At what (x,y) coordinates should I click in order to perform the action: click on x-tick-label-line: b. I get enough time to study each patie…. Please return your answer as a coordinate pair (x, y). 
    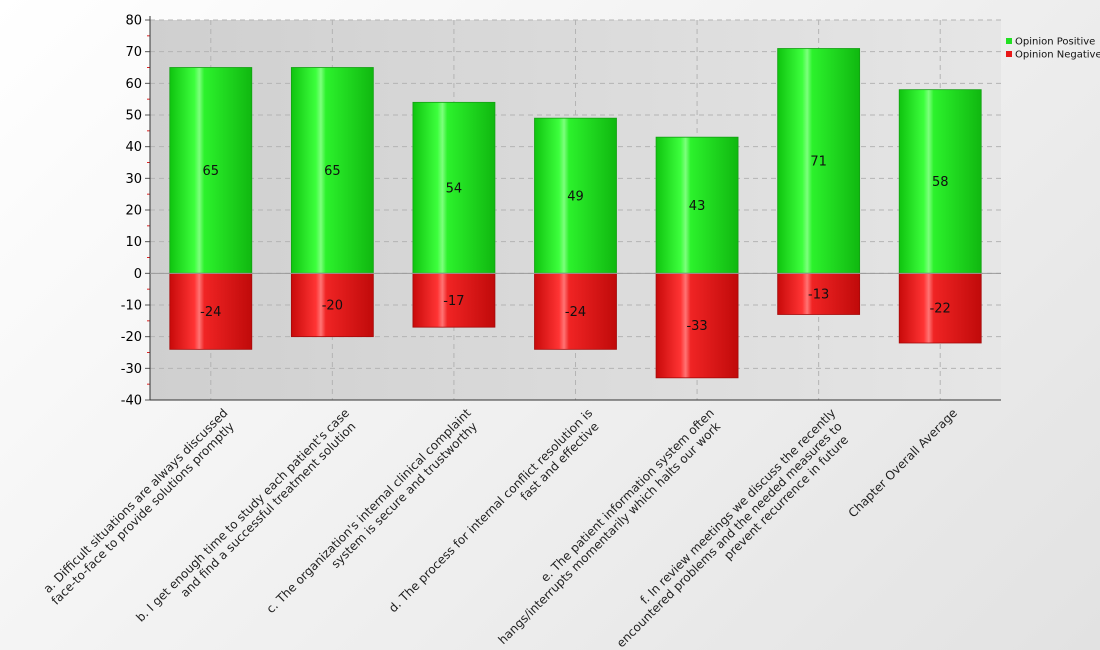
    Looking at the image, I should click on (242, 515).